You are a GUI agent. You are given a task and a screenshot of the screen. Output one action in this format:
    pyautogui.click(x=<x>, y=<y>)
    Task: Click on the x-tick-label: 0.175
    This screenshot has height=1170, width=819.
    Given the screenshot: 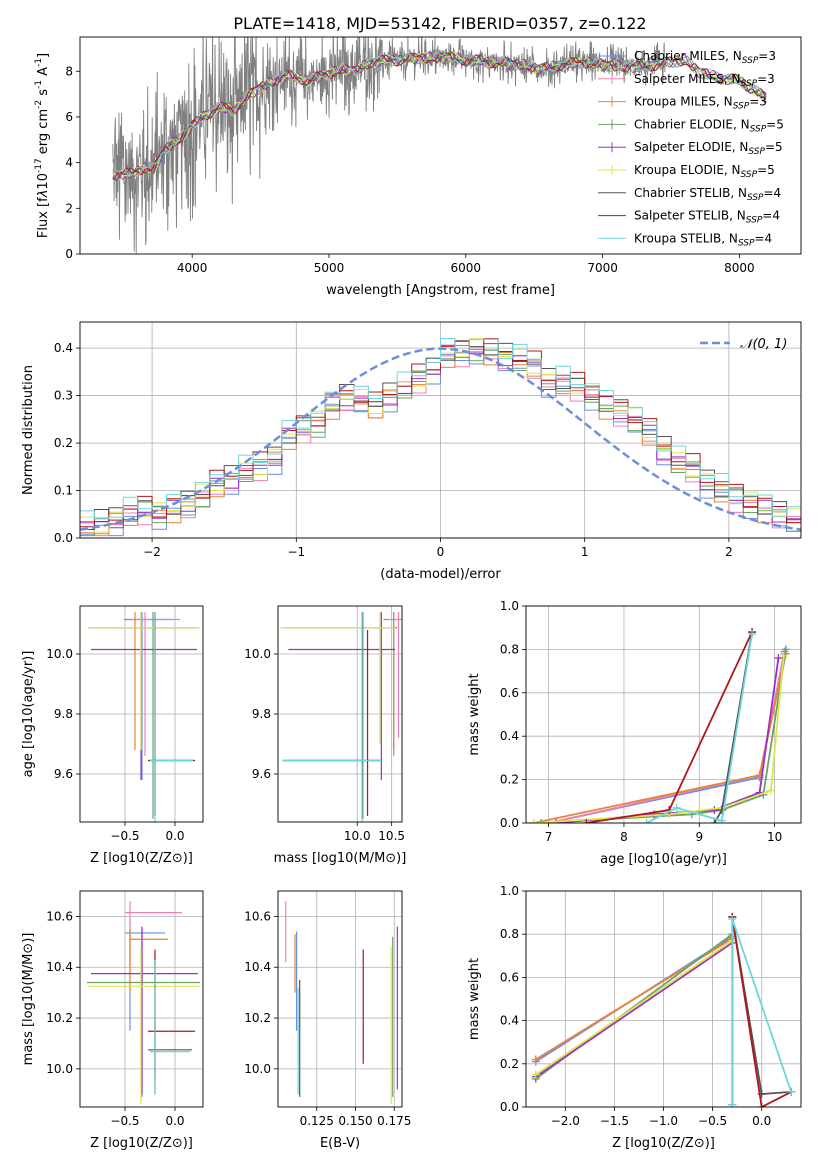 What is the action you would take?
    pyautogui.click(x=394, y=1121)
    